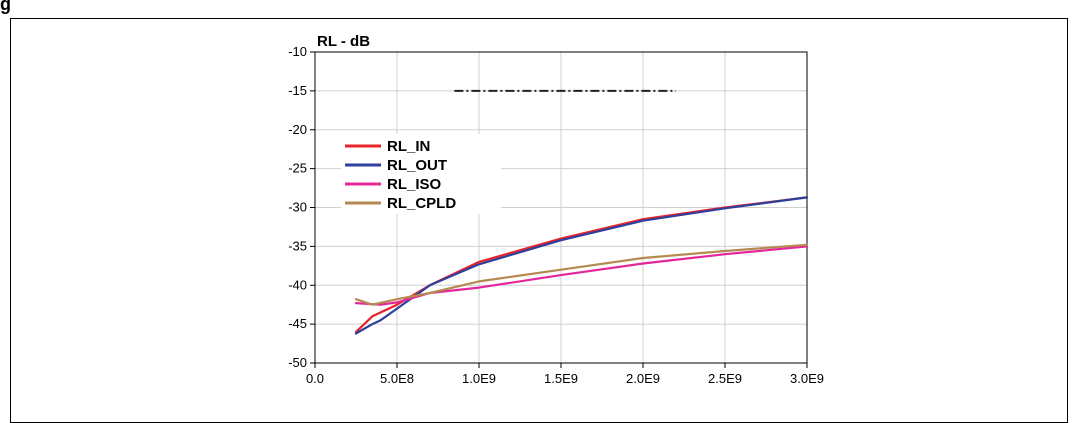 The height and width of the screenshot is (423, 1076). I want to click on y-tick-label: -40, so click(297, 284).